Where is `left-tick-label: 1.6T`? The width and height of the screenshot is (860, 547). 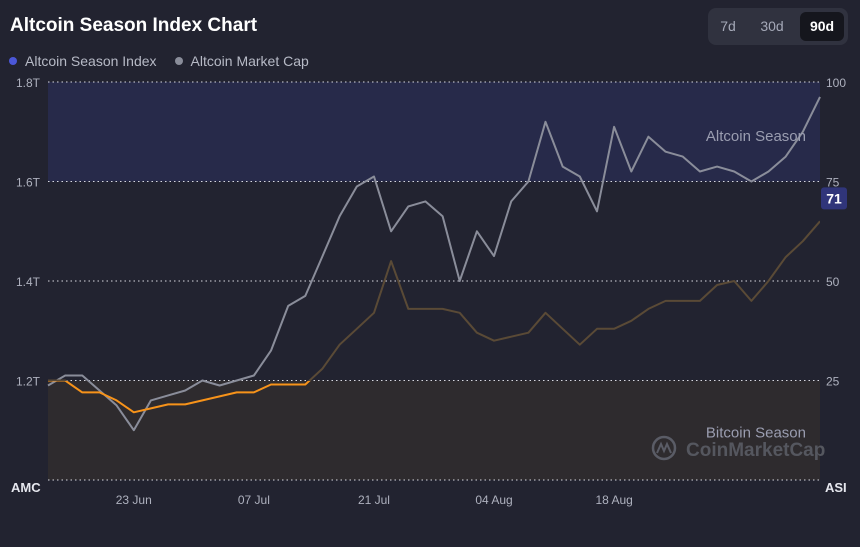
left-tick-label: 1.6T is located at coordinates (28, 183).